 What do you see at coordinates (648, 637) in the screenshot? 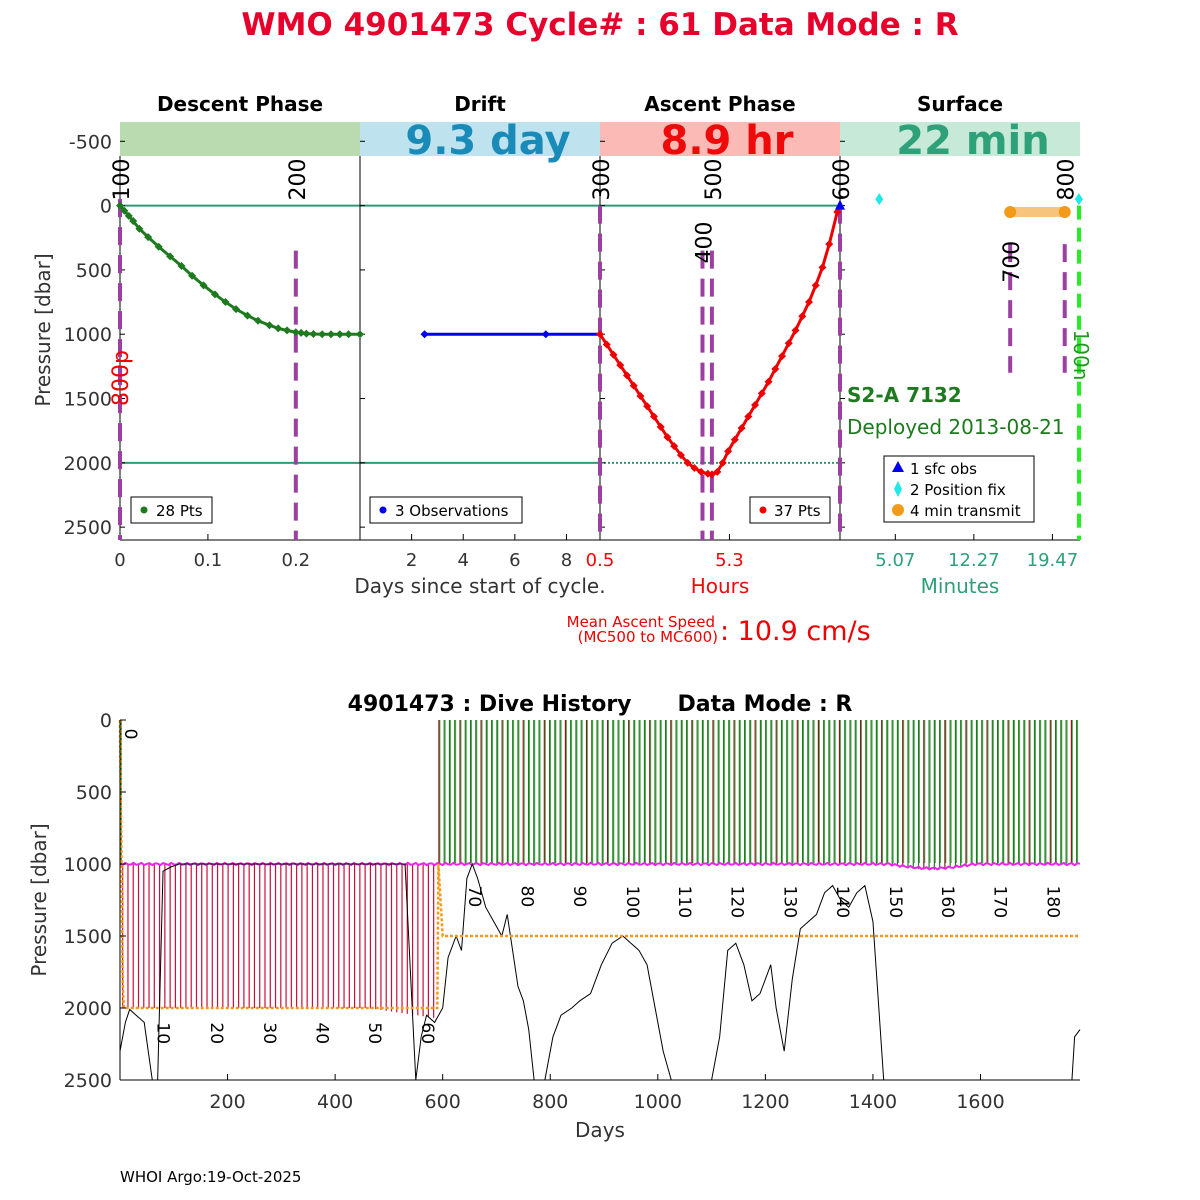
I see `mean-ascent-label-2: (MC500 to MC600)` at bounding box center [648, 637].